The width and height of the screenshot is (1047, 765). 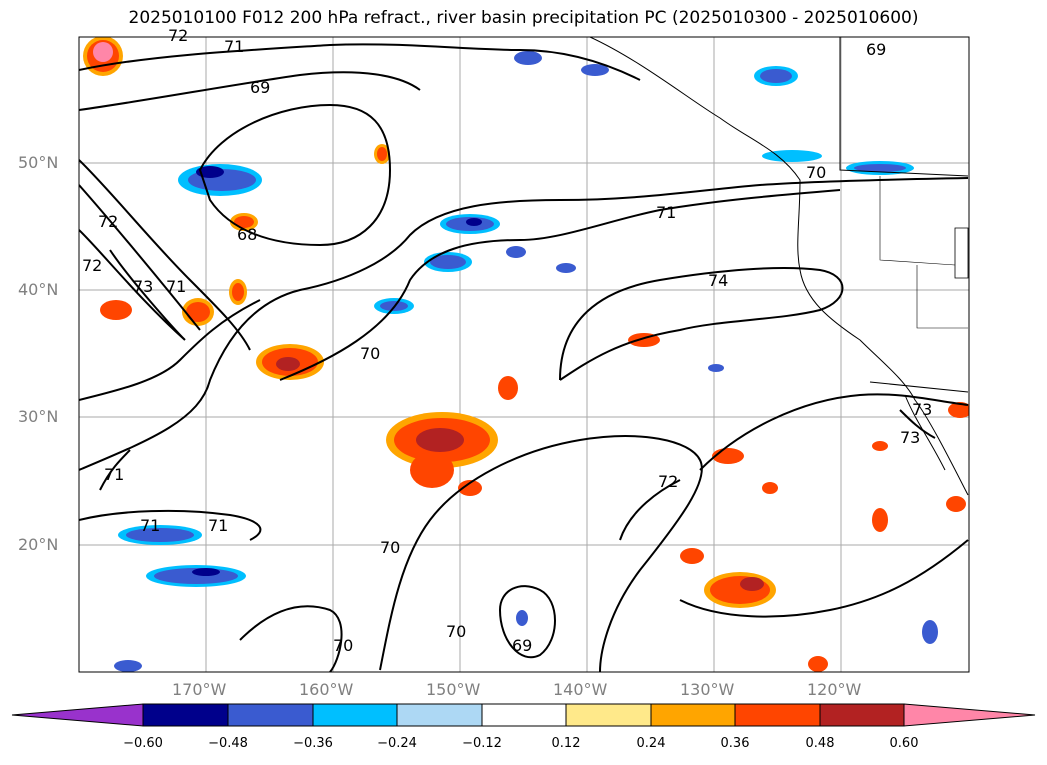 I want to click on contour-label: 68, so click(x=247, y=234).